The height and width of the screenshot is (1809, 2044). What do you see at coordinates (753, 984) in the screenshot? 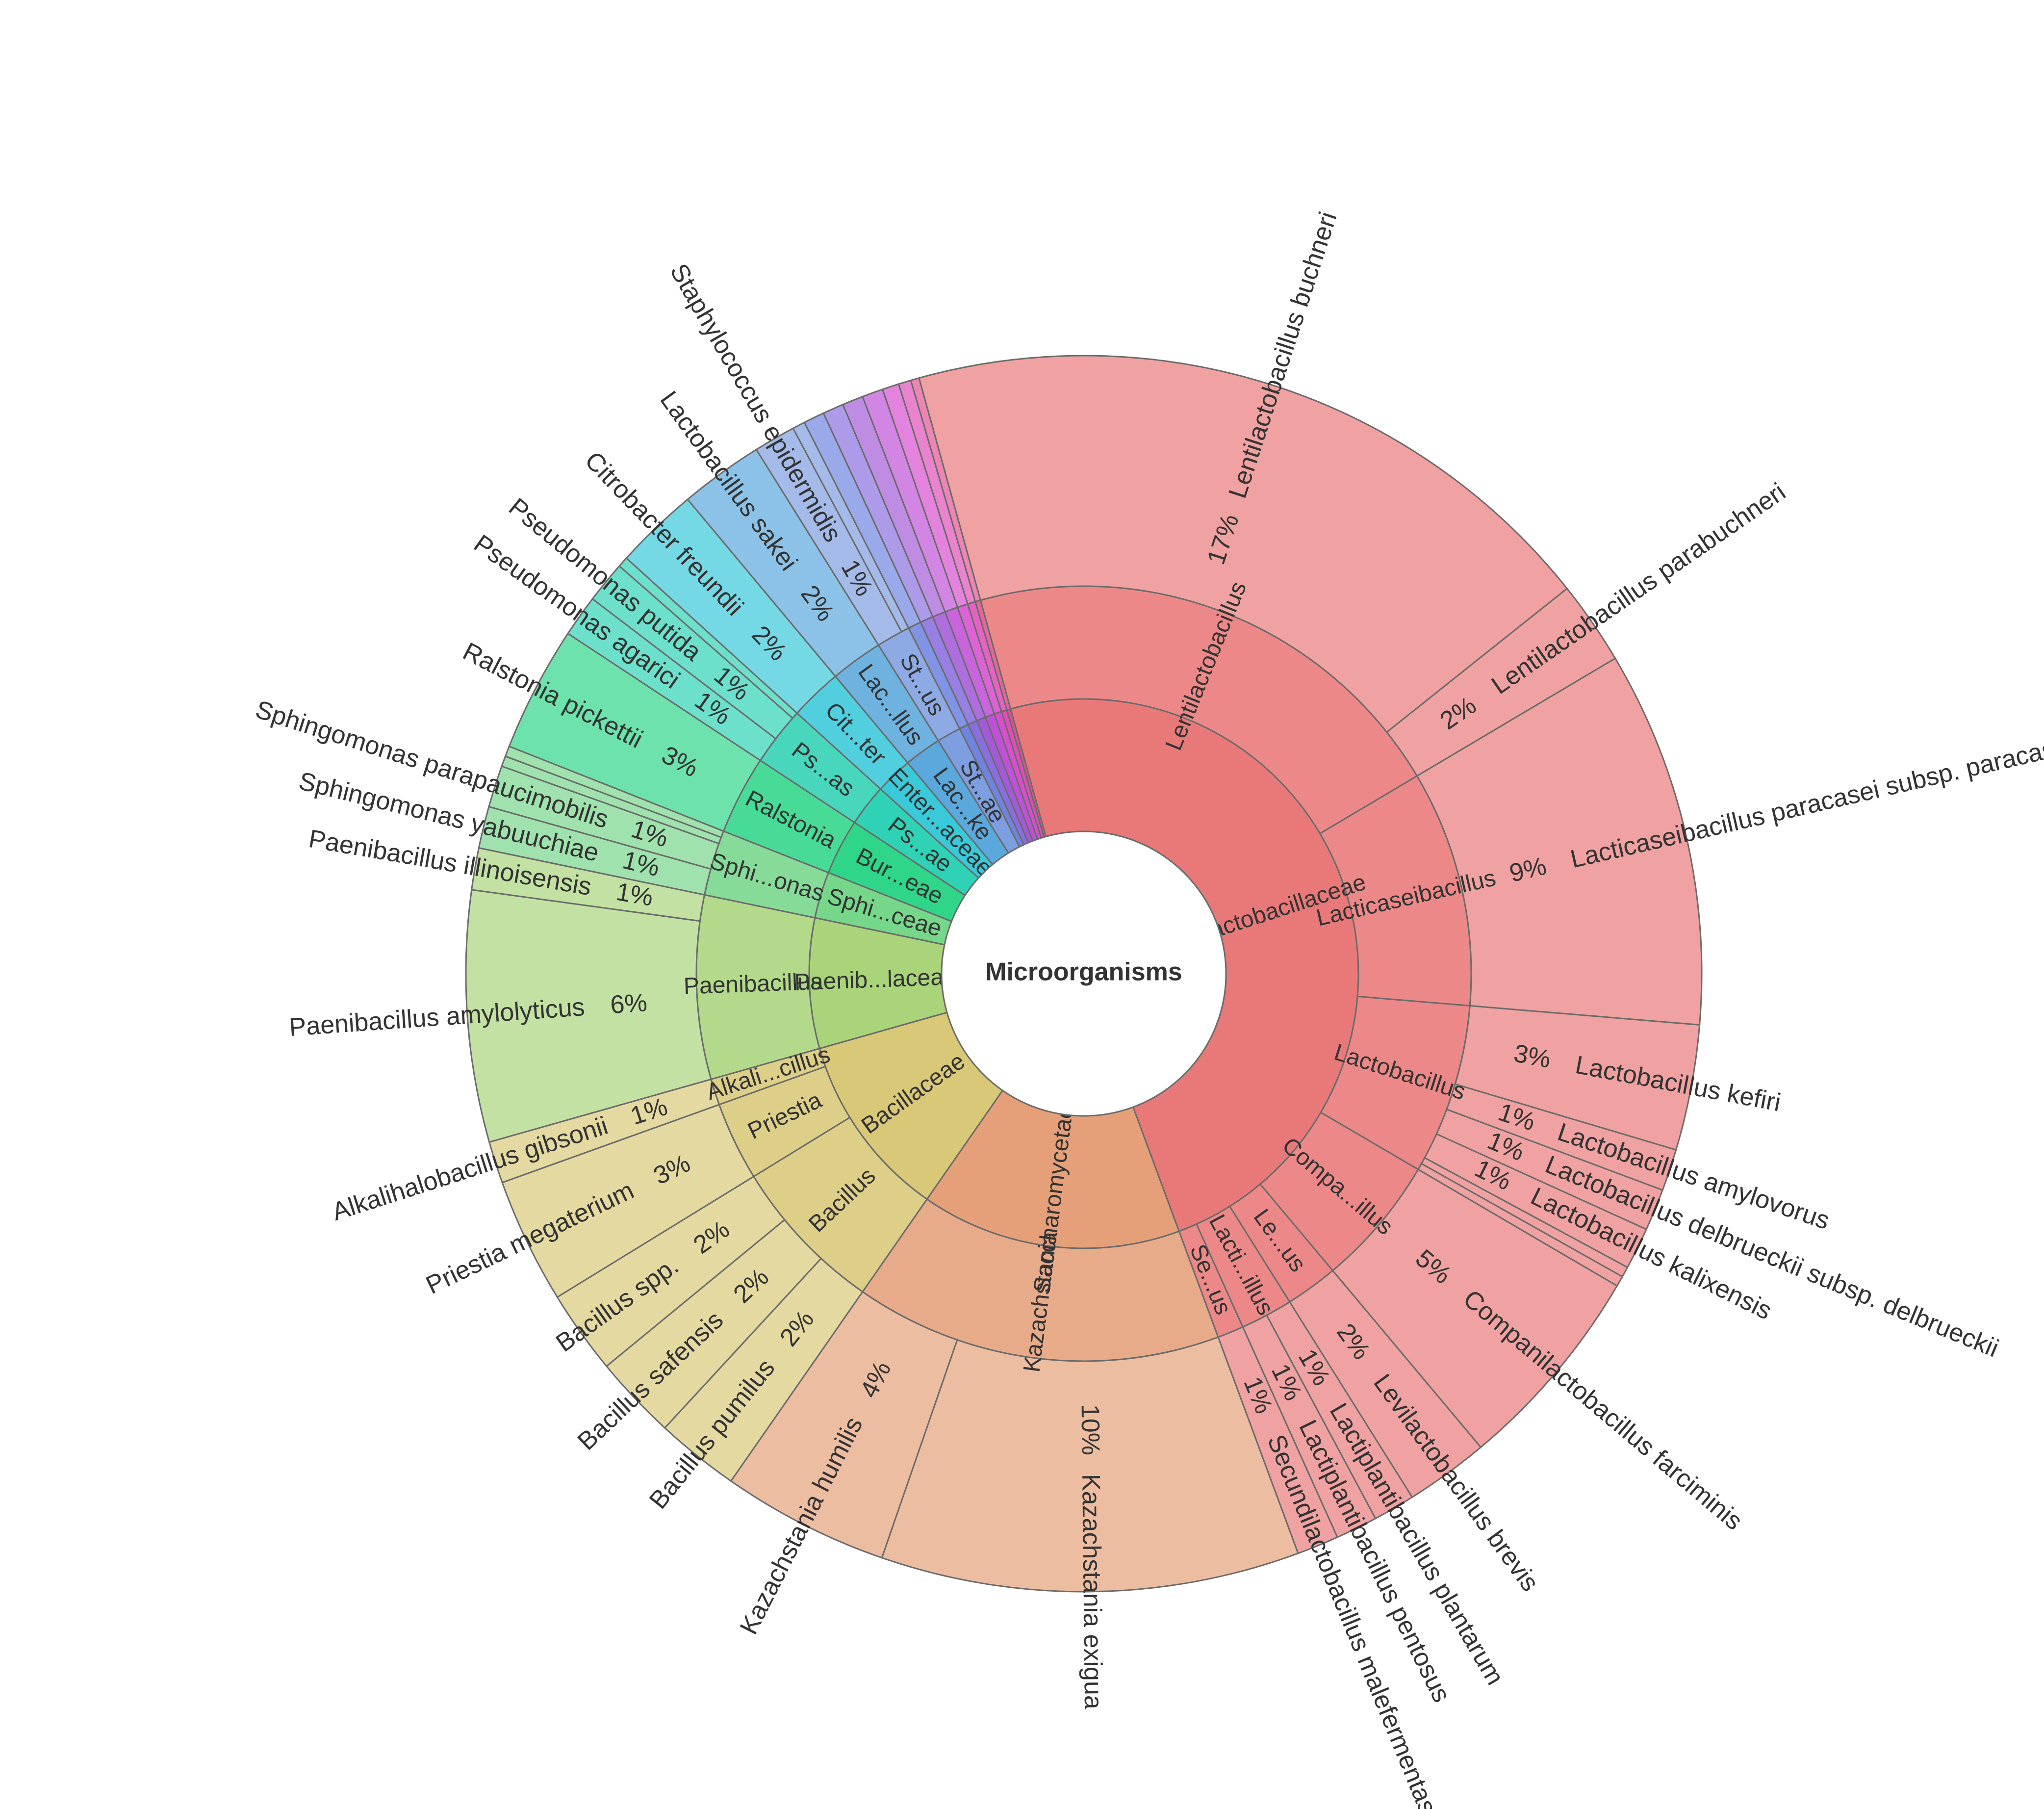
I see `genus-label-paenibacillus: Paenibacillus` at bounding box center [753, 984].